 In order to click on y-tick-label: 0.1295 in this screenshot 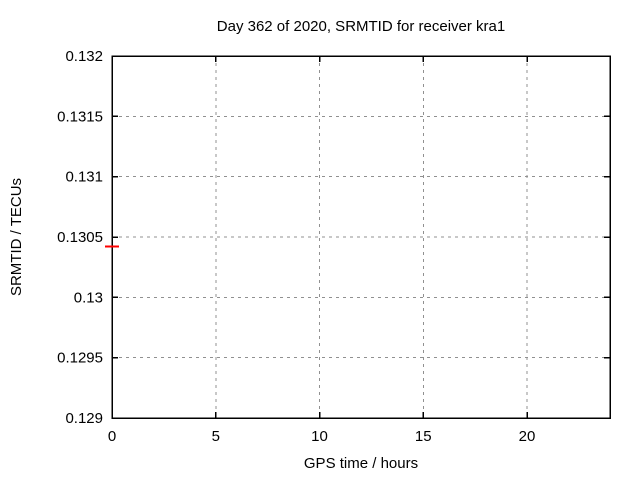, I will do `click(80, 358)`.